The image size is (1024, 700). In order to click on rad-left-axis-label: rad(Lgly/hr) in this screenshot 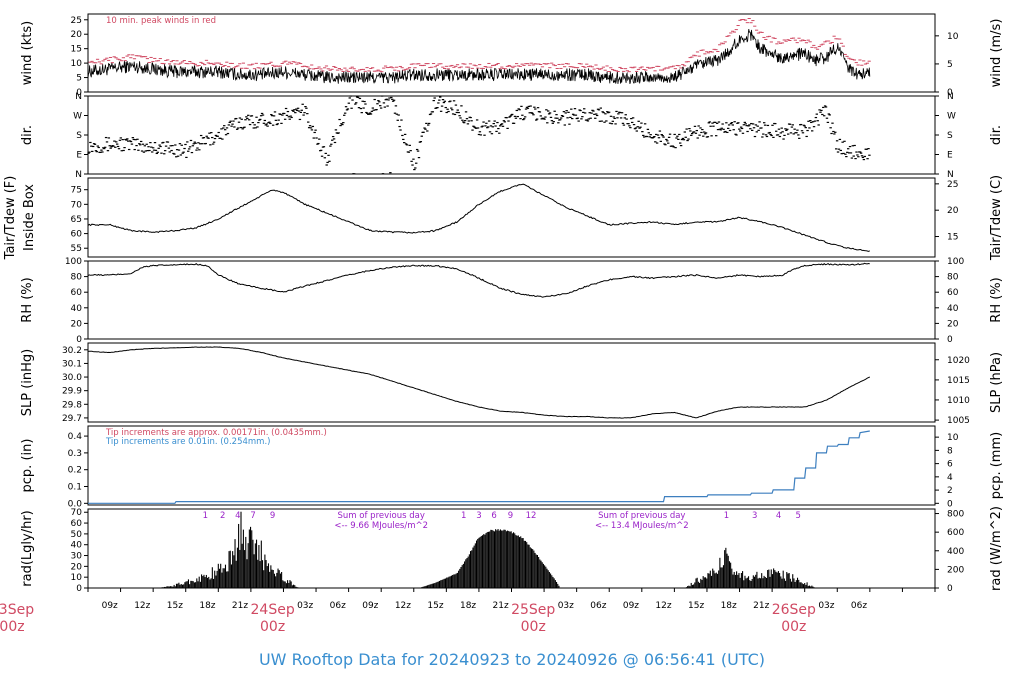, I will do `click(27, 548)`.